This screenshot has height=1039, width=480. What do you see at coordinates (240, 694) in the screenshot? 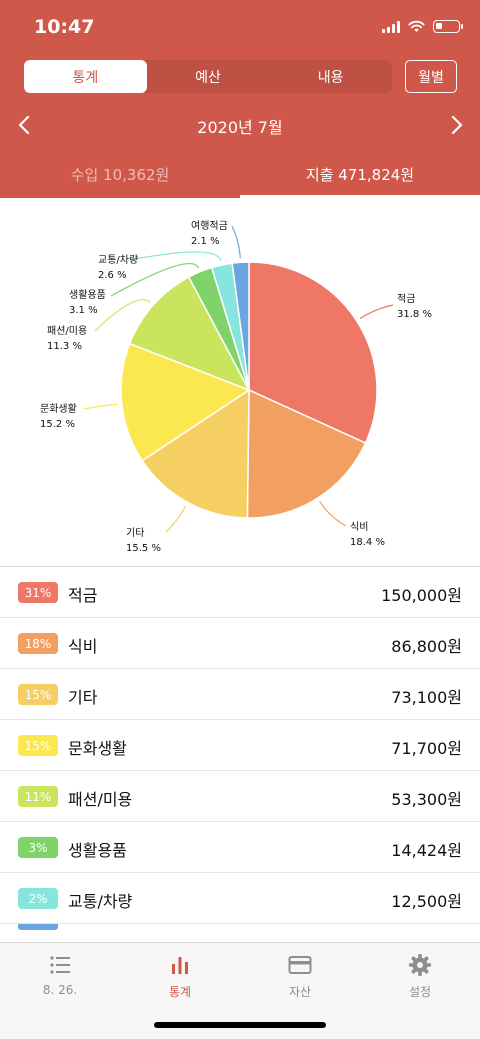
I see `list-item: 15% 기타 73,100원` at bounding box center [240, 694].